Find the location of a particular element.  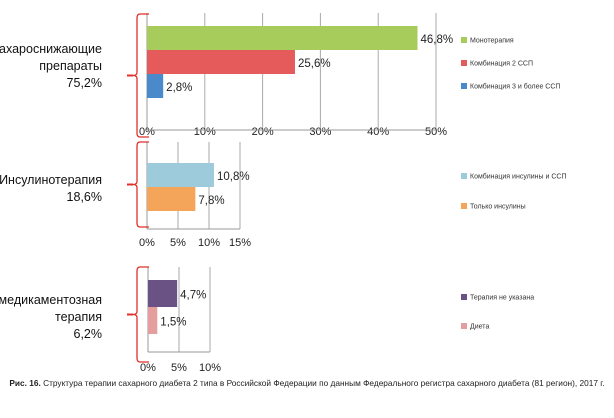

legend-label: Терапия не указана is located at coordinates (502, 298).